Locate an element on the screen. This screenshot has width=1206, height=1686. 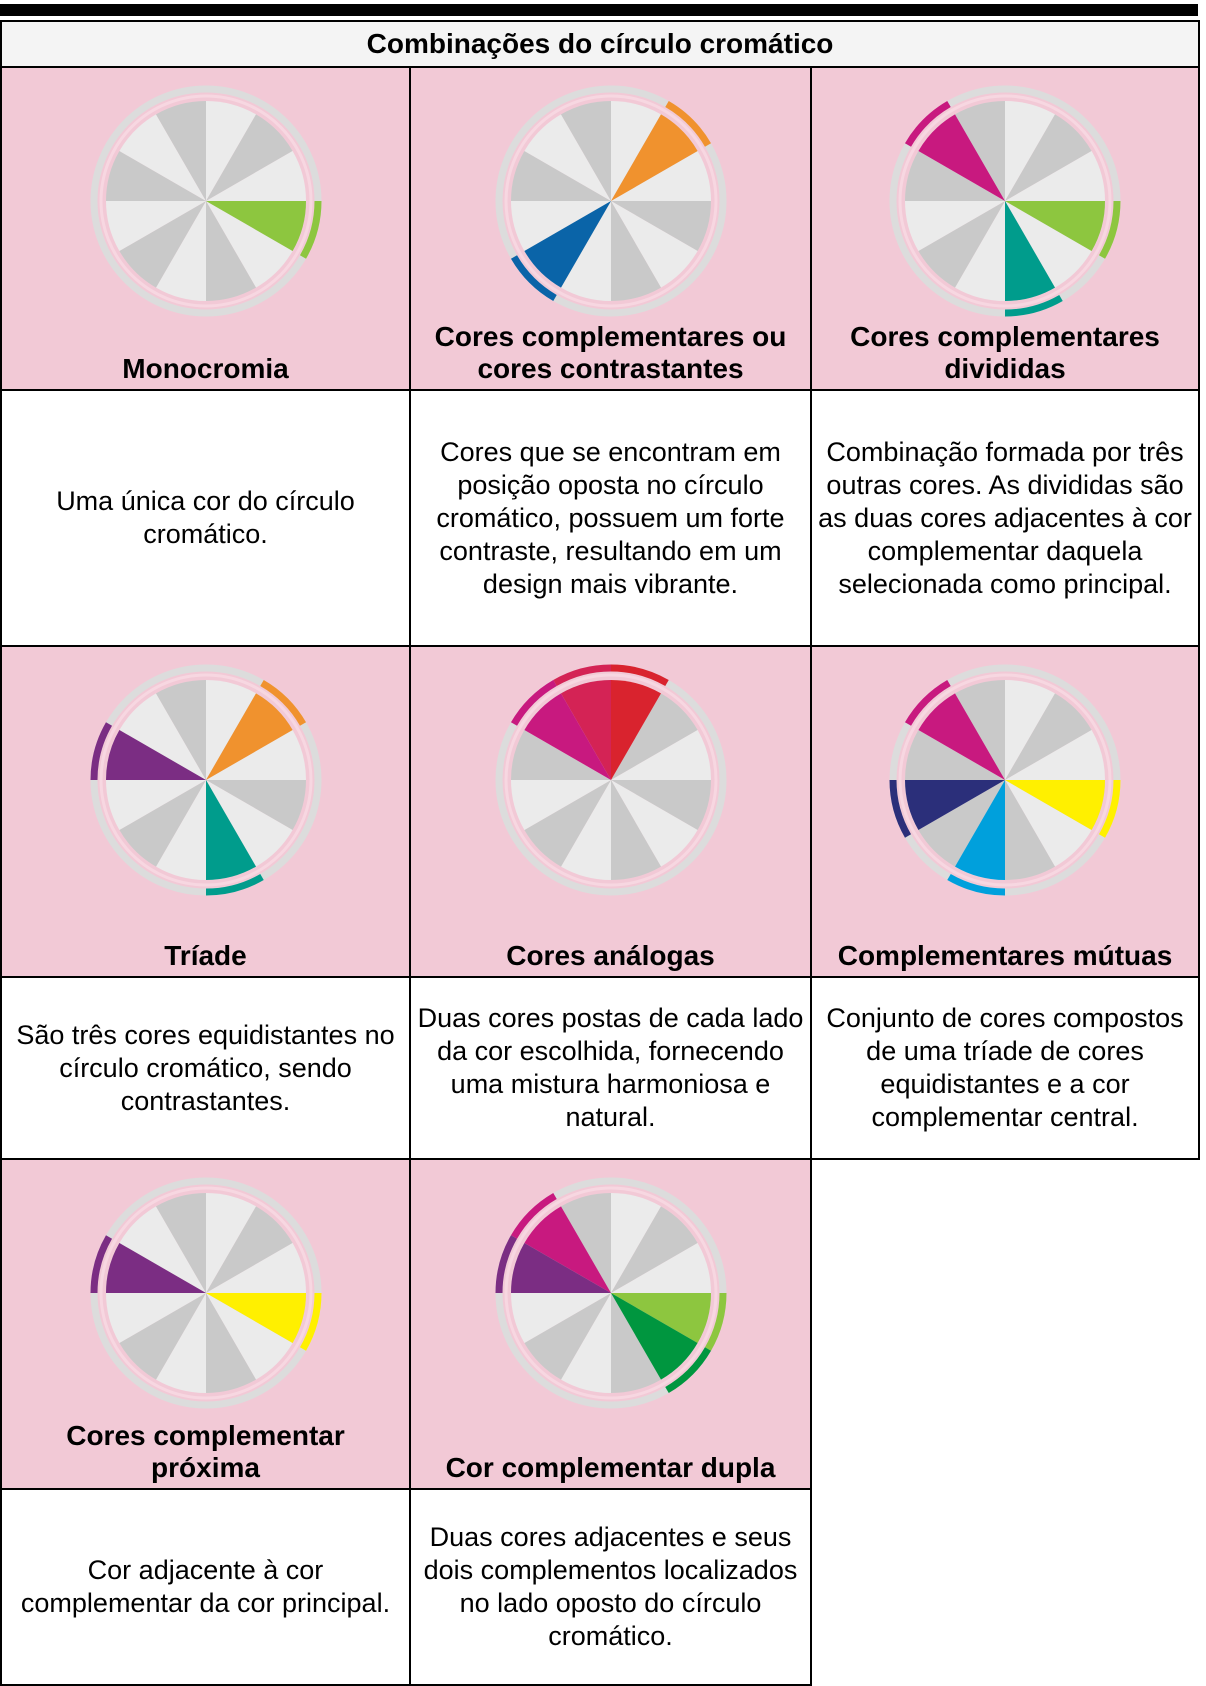
image-cell: Cores complementares divididas is located at coordinates (1005, 228).